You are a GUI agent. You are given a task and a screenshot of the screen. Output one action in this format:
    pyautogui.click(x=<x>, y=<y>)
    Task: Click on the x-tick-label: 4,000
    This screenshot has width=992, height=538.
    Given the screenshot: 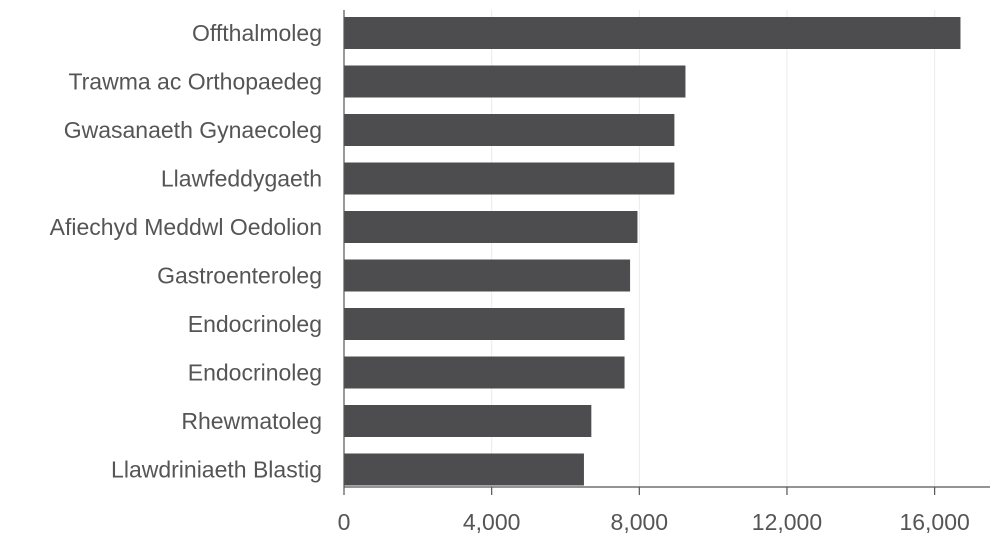 What is the action you would take?
    pyautogui.click(x=492, y=522)
    